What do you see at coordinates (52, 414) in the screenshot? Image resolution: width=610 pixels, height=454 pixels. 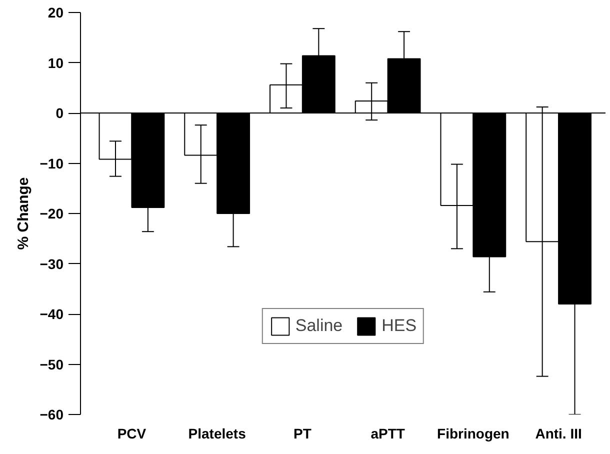 I see `y-tick-label: −60` at bounding box center [52, 414].